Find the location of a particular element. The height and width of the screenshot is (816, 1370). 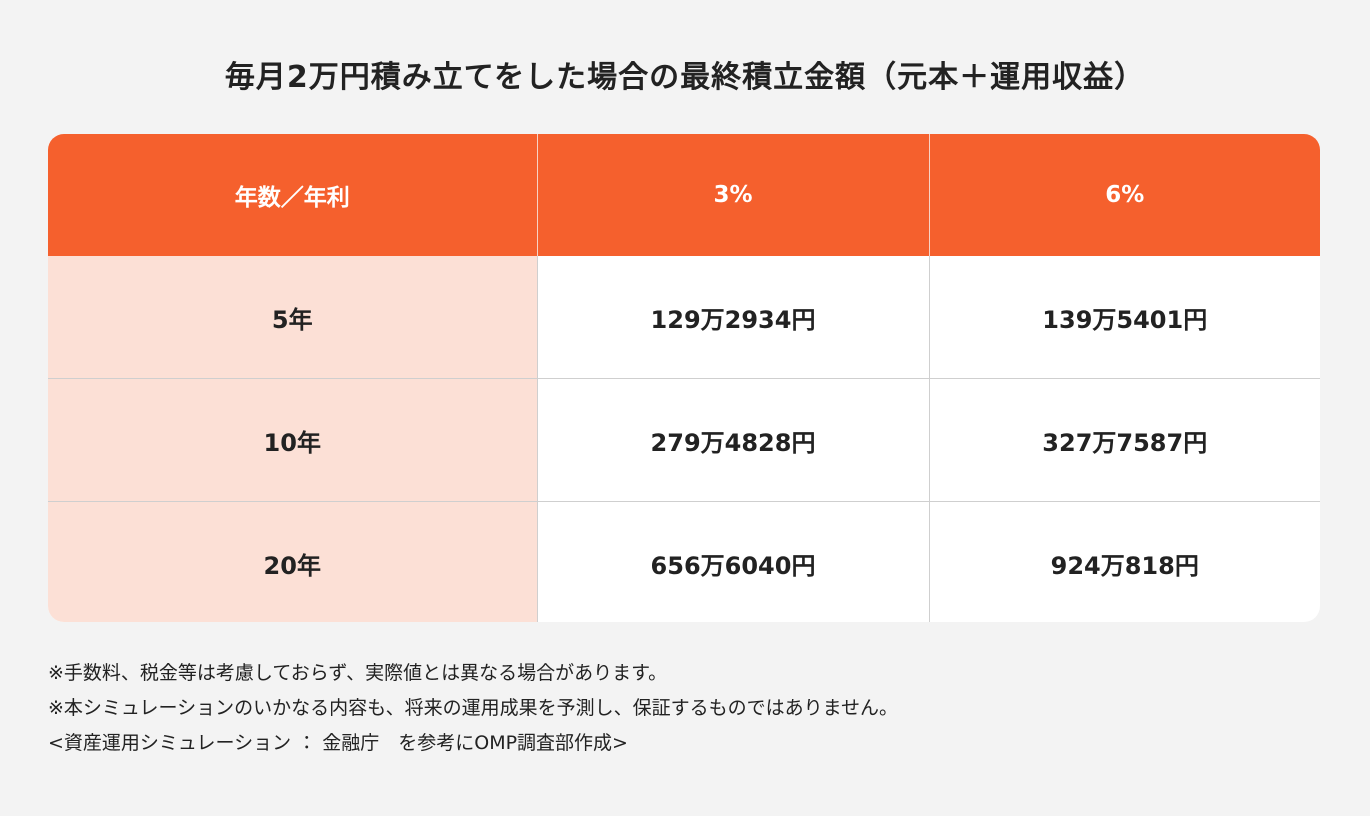

table-row: 10年 279万4828円 327万7587円 is located at coordinates (684, 440).